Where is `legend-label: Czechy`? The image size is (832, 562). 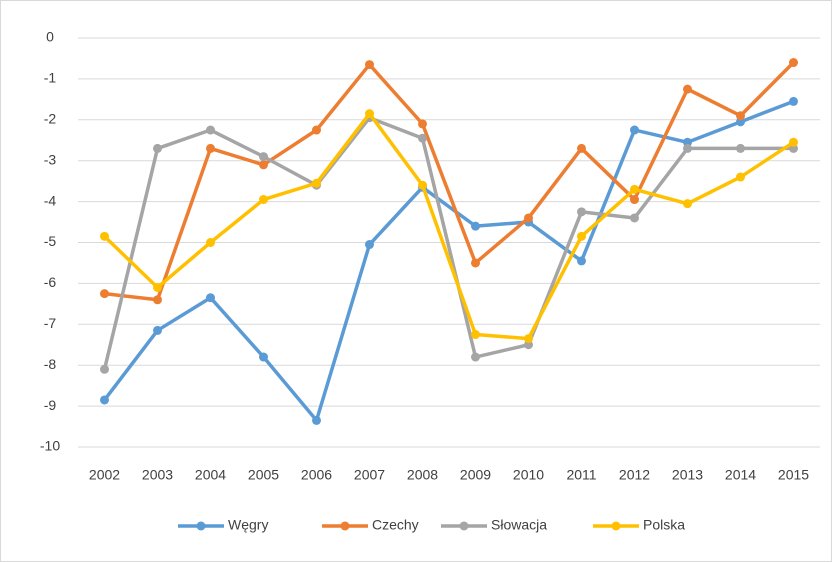
legend-label: Czechy is located at coordinates (395, 525).